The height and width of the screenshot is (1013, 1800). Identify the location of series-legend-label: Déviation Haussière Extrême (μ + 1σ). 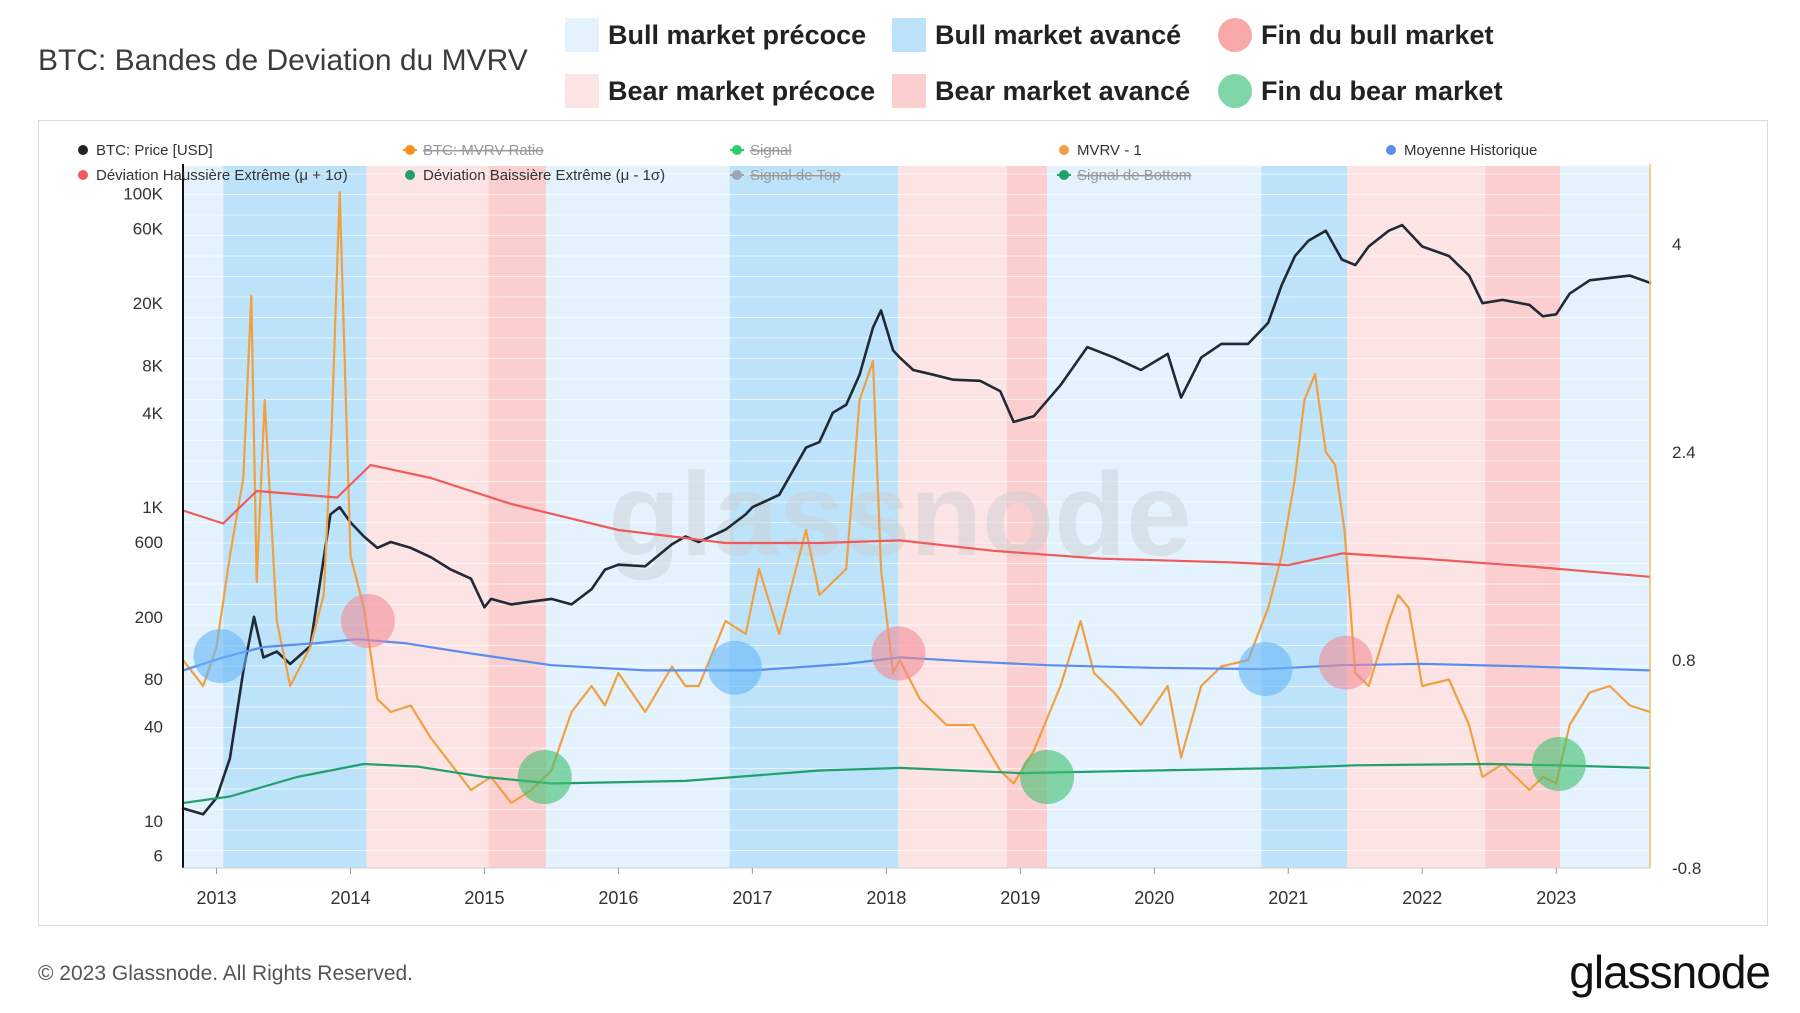
(222, 175).